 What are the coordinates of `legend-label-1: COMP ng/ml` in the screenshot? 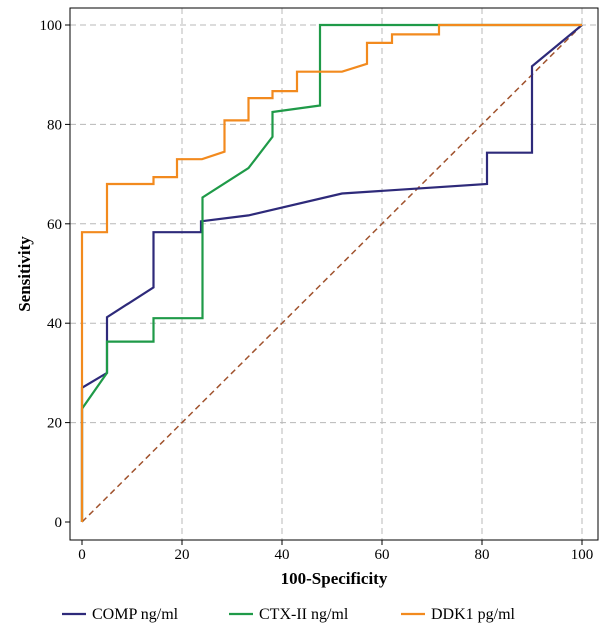 It's located at (135, 614).